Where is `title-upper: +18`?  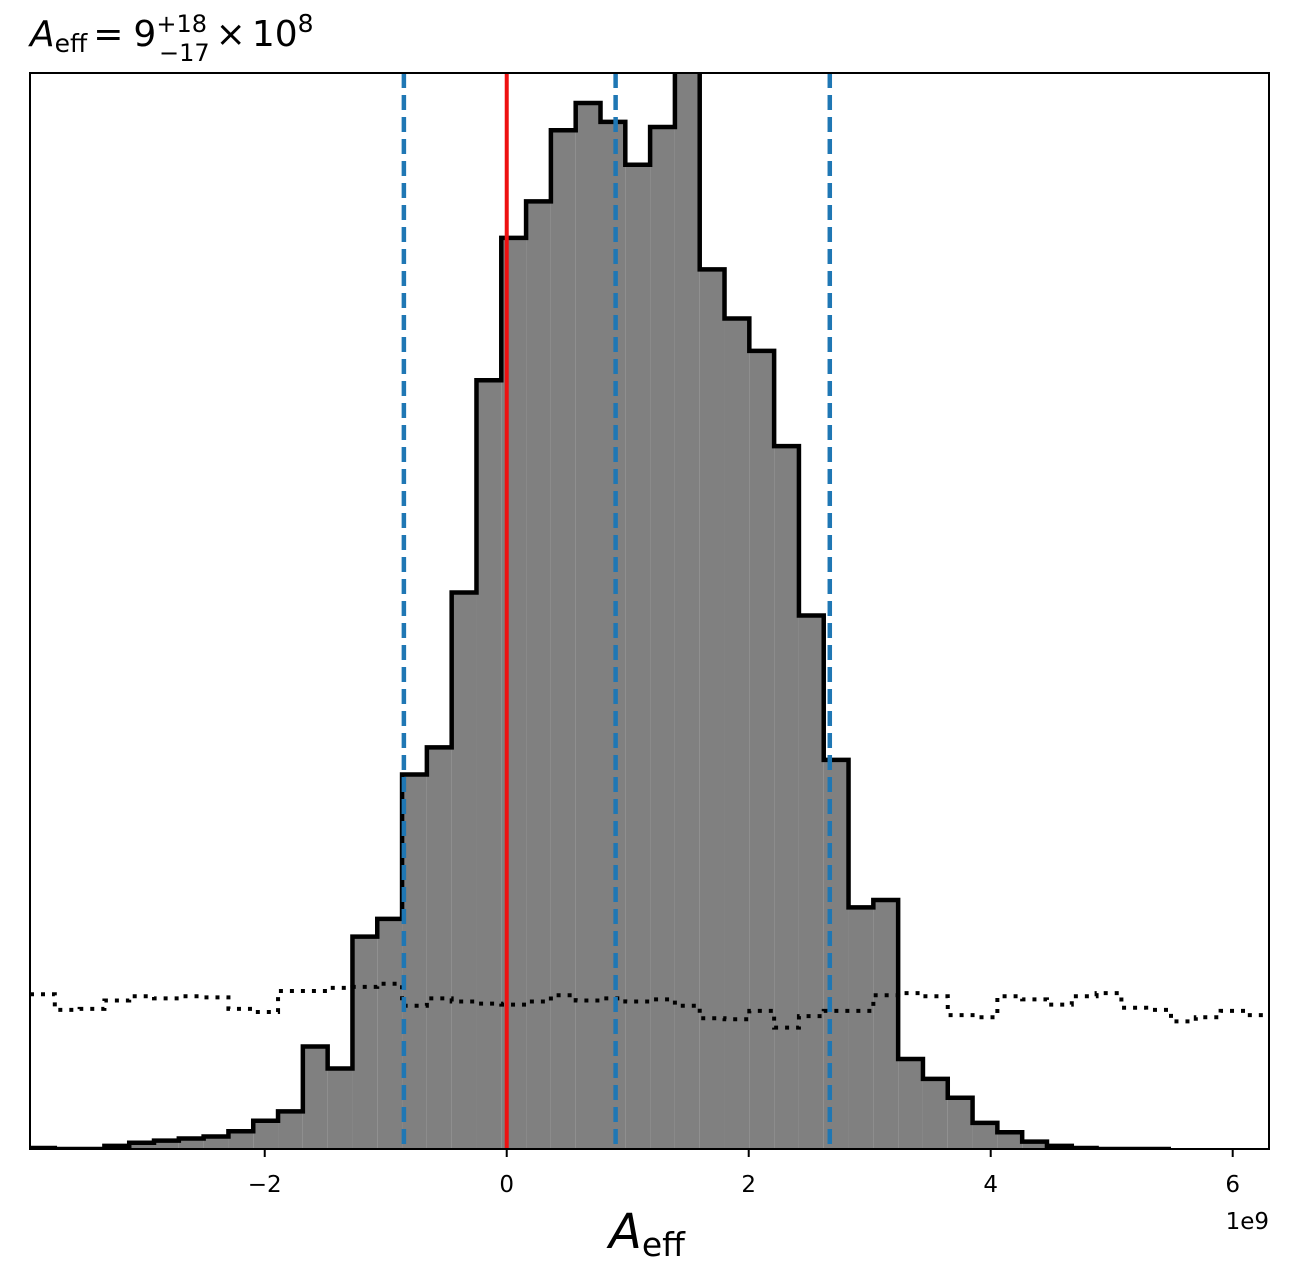
title-upper: +18 is located at coordinates (181, 24).